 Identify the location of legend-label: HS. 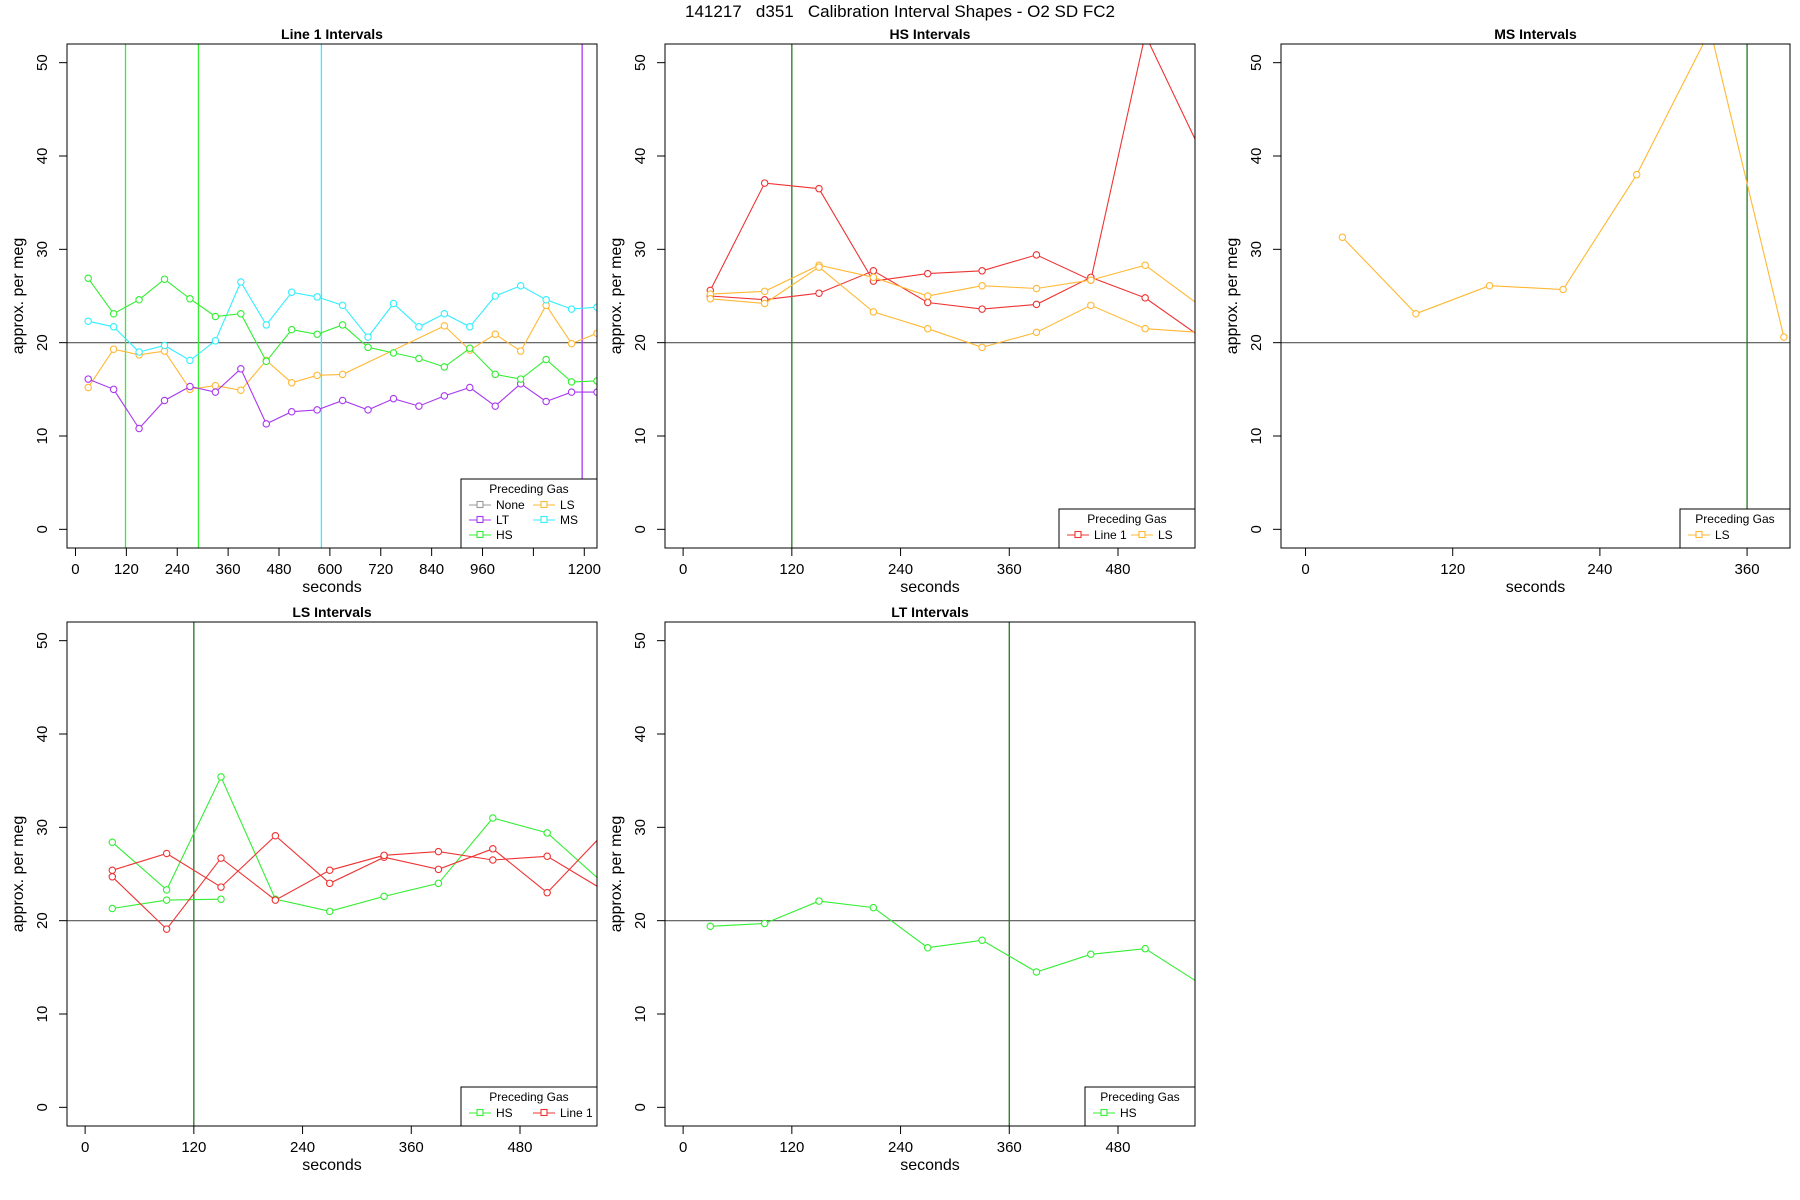
(504, 1113).